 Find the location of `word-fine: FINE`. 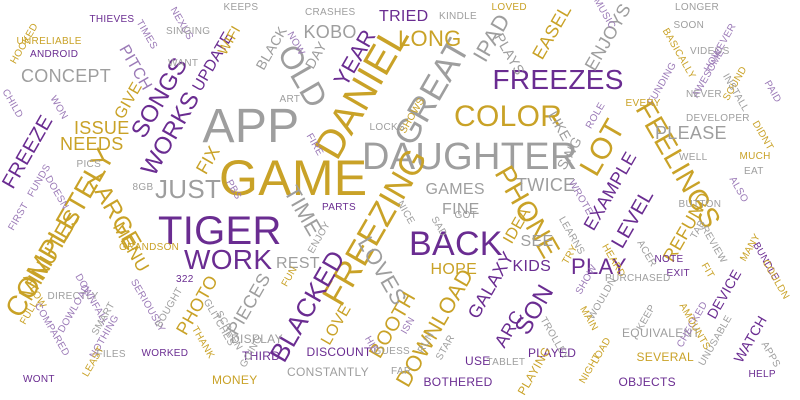

word-fine: FINE is located at coordinates (461, 209).